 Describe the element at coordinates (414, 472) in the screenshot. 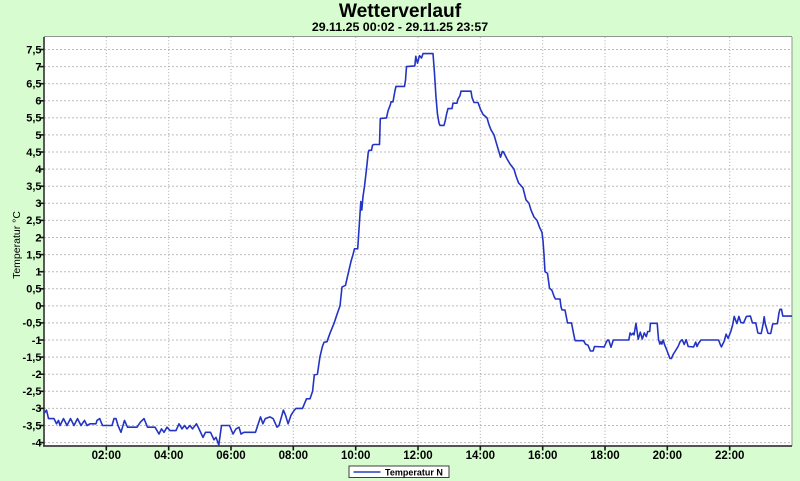

I see `svg-text: Temperatur N` at that location.